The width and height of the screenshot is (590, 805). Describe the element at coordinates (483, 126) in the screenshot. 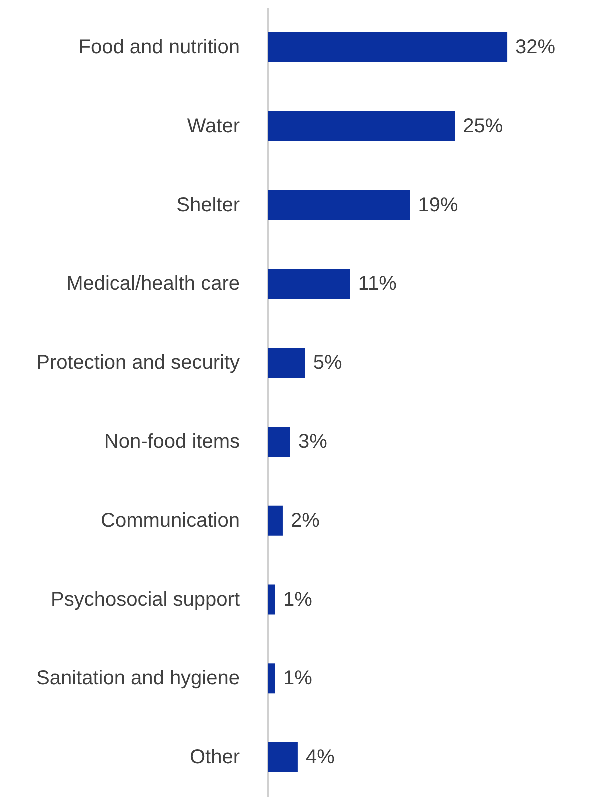

I see `data-label: 25%` at that location.